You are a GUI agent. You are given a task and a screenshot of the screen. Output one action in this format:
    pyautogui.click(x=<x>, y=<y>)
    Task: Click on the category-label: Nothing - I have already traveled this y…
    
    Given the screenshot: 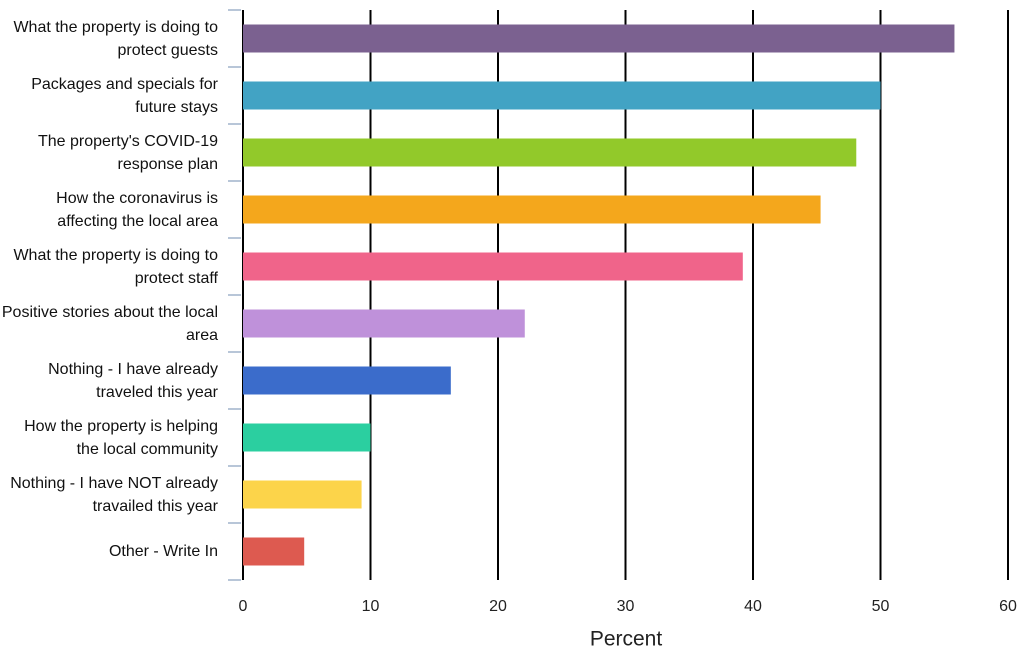 What is the action you would take?
    pyautogui.click(x=133, y=380)
    